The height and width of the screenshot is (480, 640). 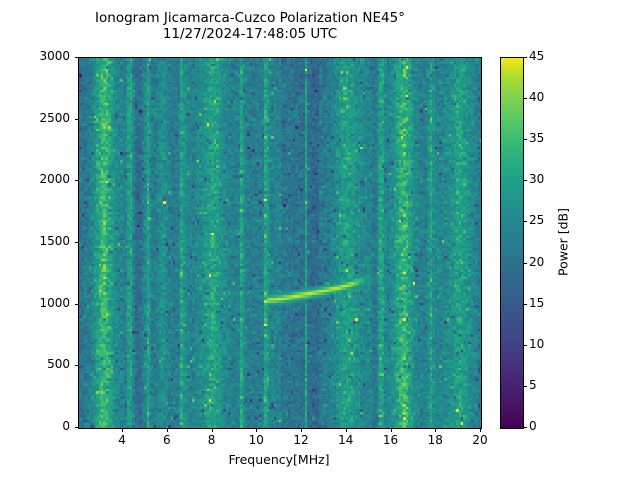 What do you see at coordinates (537, 220) in the screenshot?
I see `colorbar-tick-label: 25` at bounding box center [537, 220].